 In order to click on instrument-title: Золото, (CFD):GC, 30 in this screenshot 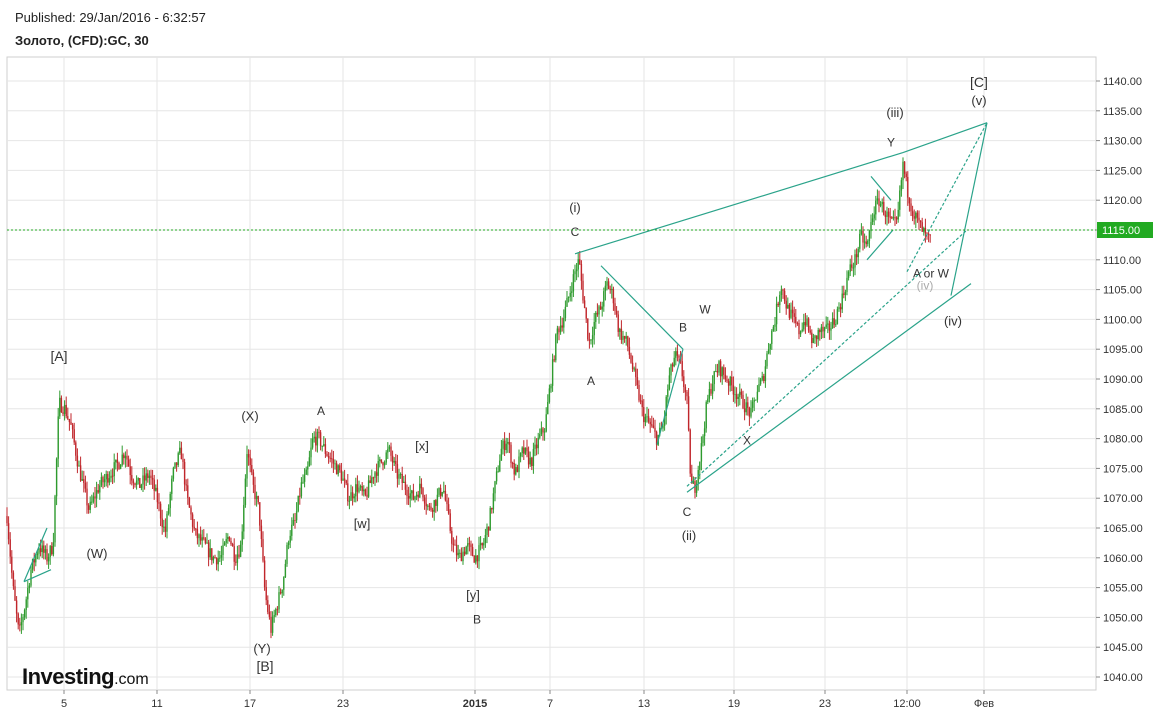, I will do `click(82, 40)`.